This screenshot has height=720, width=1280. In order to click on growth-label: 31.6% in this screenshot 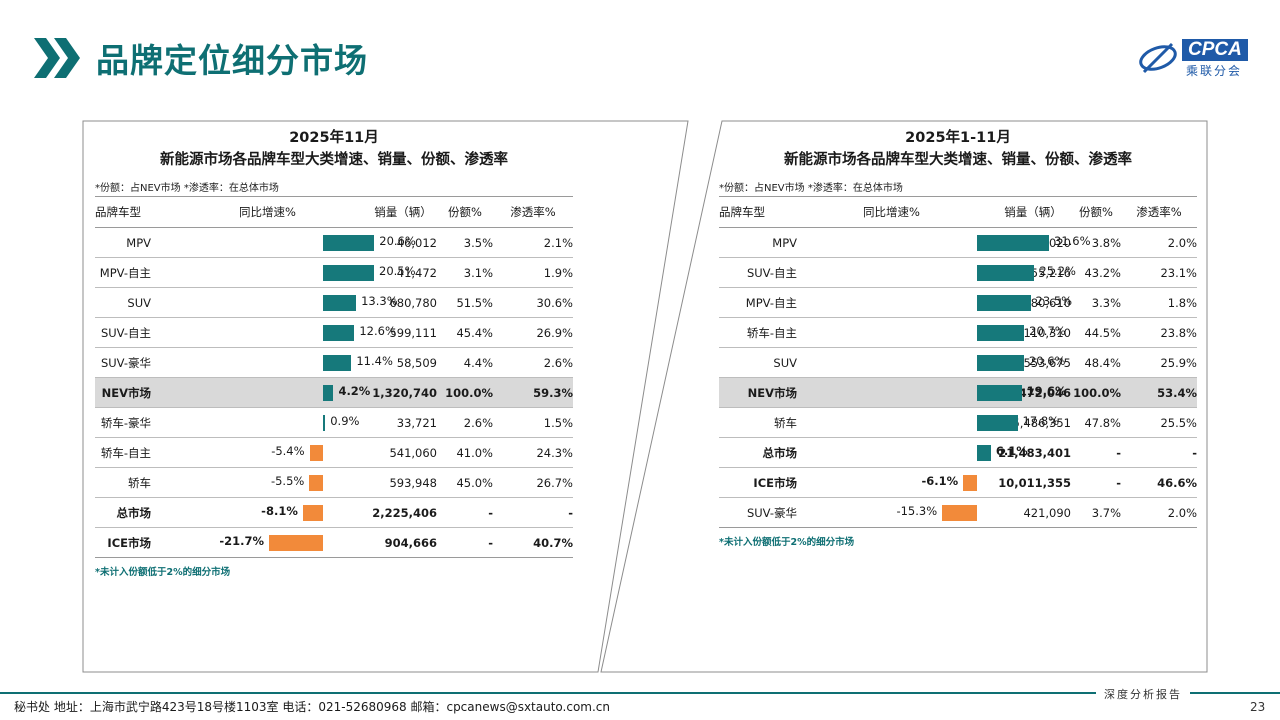, I will do `click(1072, 241)`.